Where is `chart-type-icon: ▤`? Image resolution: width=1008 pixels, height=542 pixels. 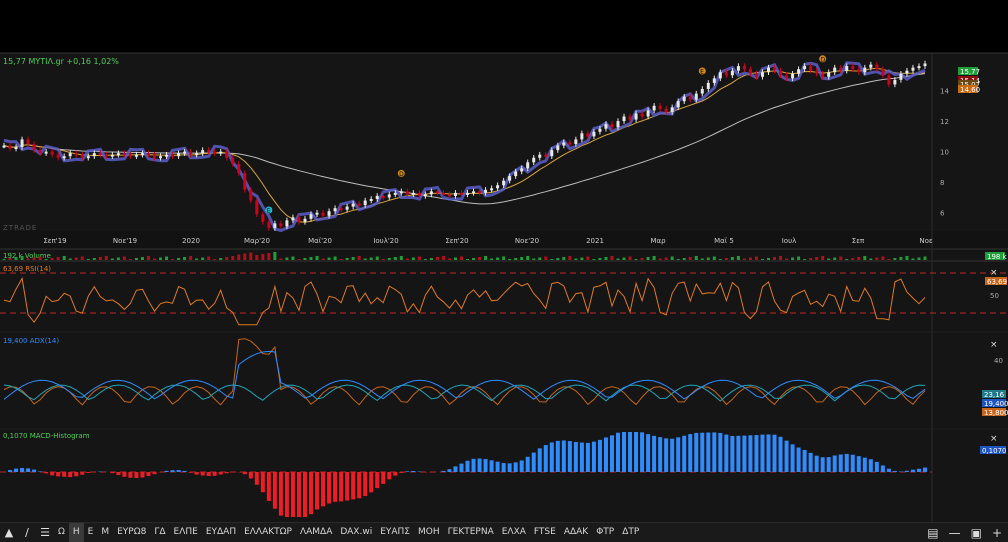 chart-type-icon: ▤ is located at coordinates (932, 533).